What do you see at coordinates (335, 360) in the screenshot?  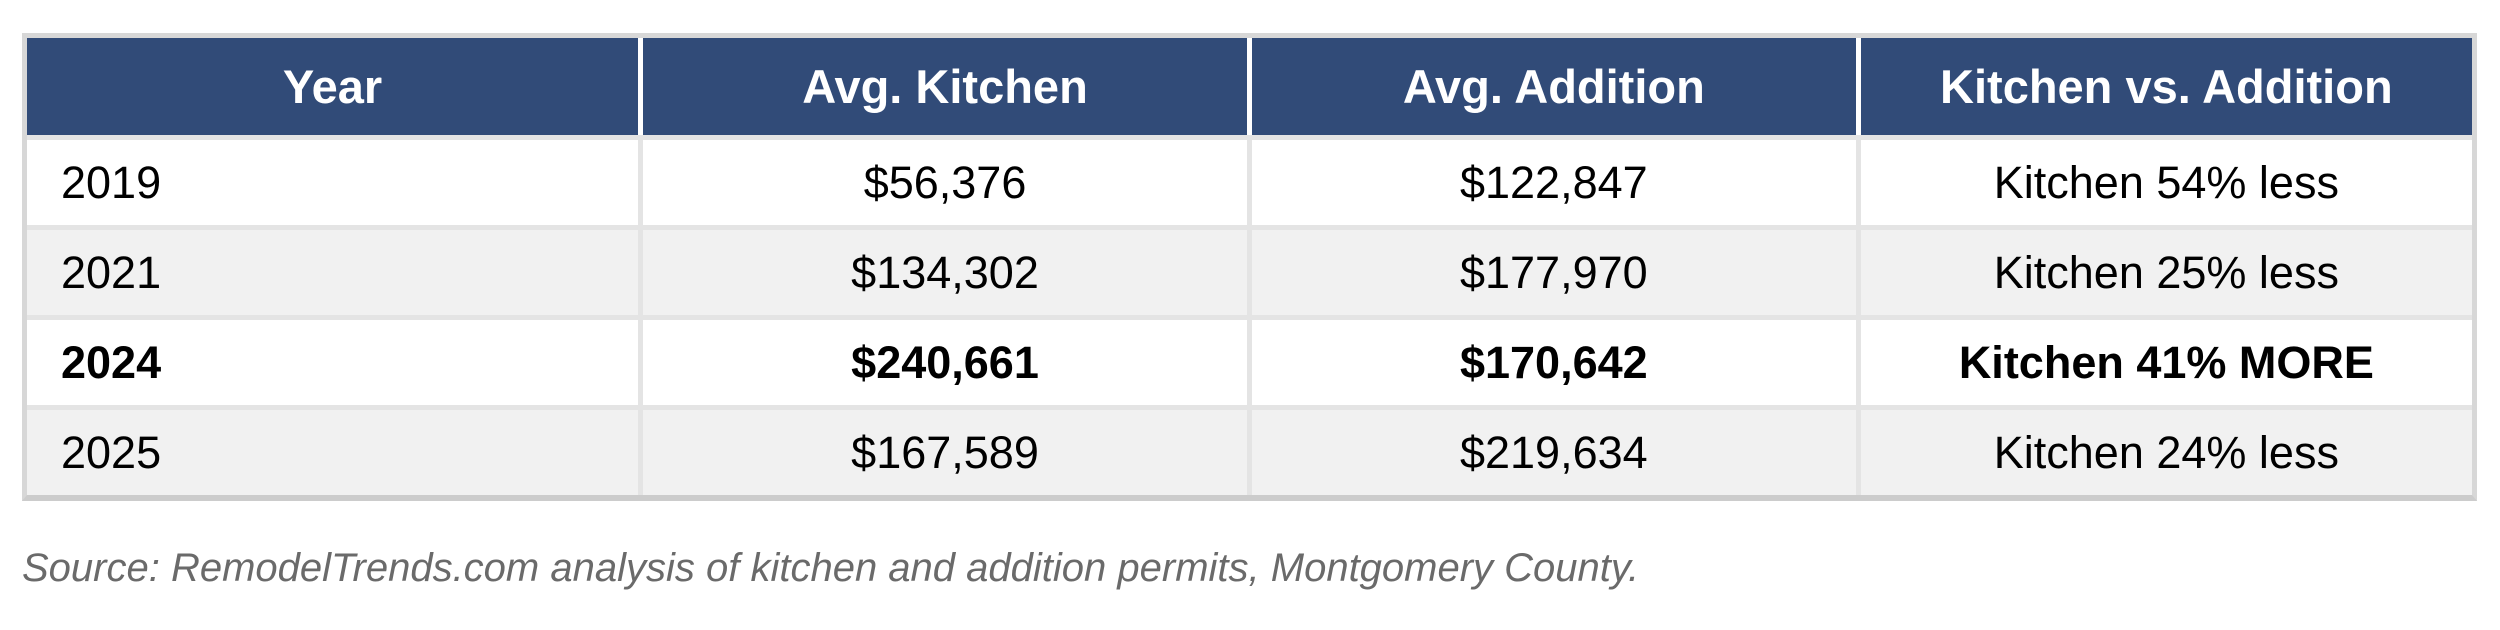 I see `year-cell: 2024` at bounding box center [335, 360].